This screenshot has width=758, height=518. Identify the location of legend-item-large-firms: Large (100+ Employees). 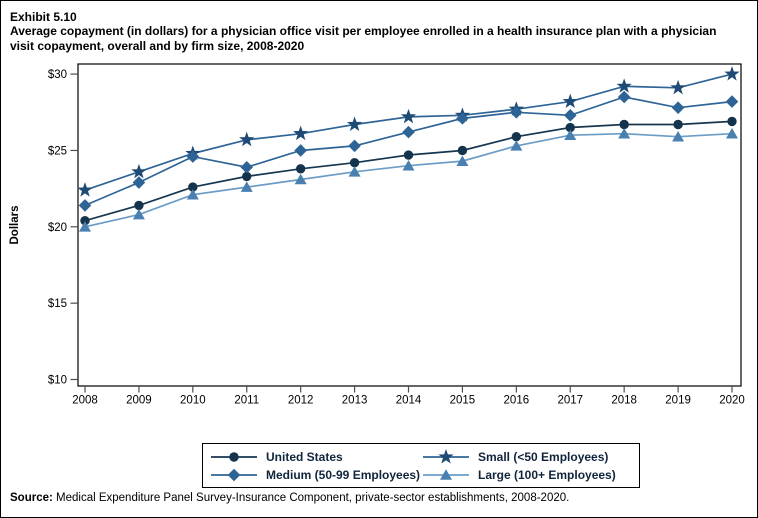
(526, 474).